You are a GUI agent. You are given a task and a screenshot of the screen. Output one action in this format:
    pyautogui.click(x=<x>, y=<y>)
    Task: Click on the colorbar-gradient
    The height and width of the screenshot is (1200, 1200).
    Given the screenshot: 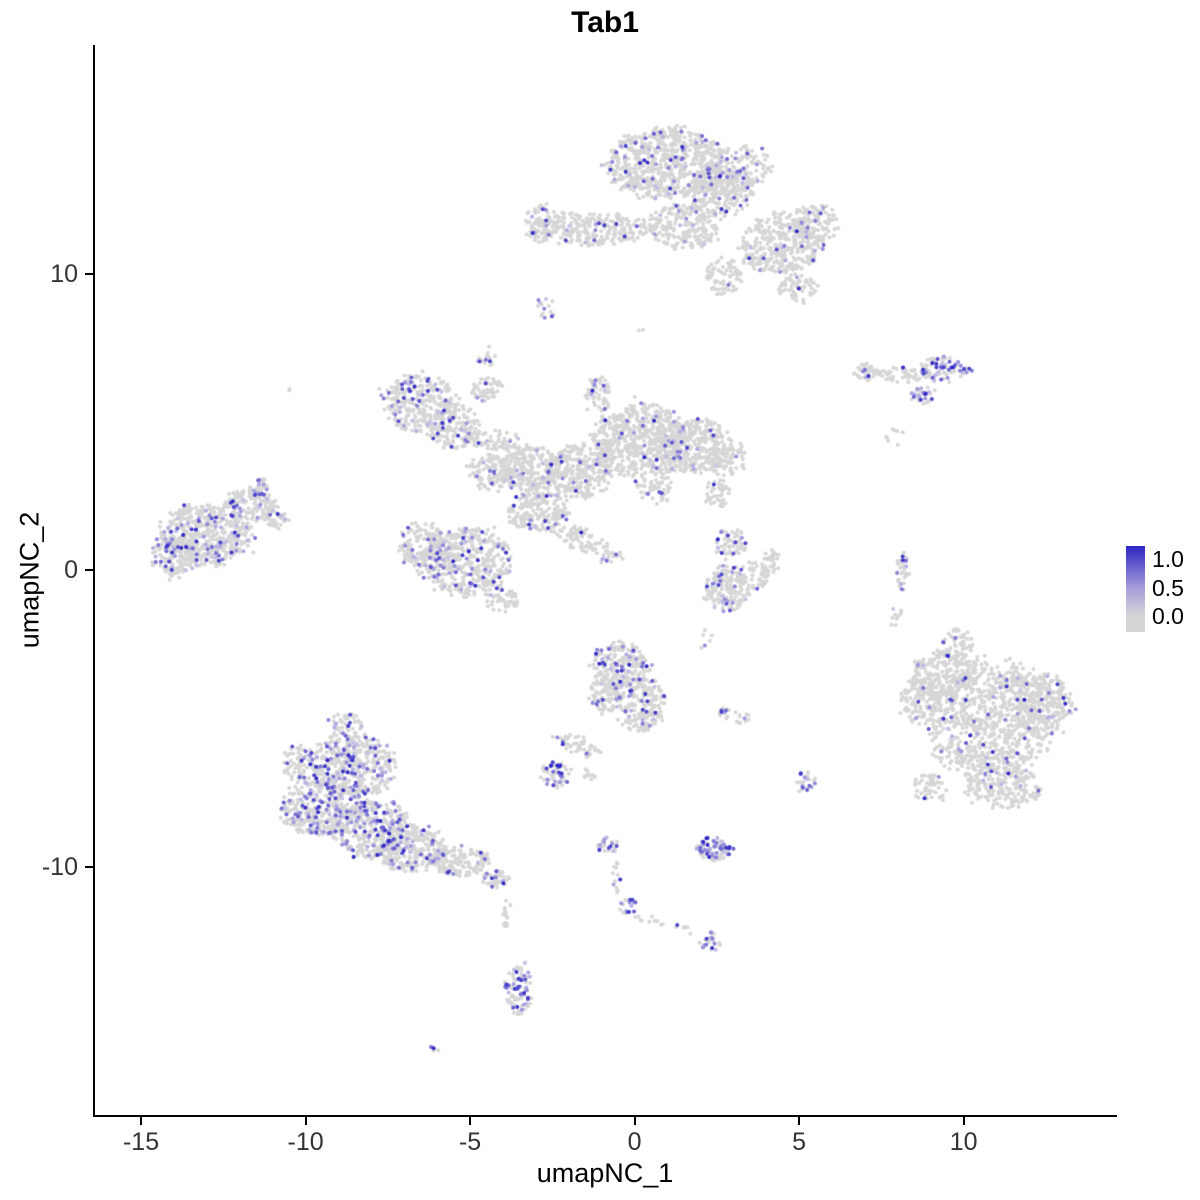 What is the action you would take?
    pyautogui.click(x=1135, y=589)
    